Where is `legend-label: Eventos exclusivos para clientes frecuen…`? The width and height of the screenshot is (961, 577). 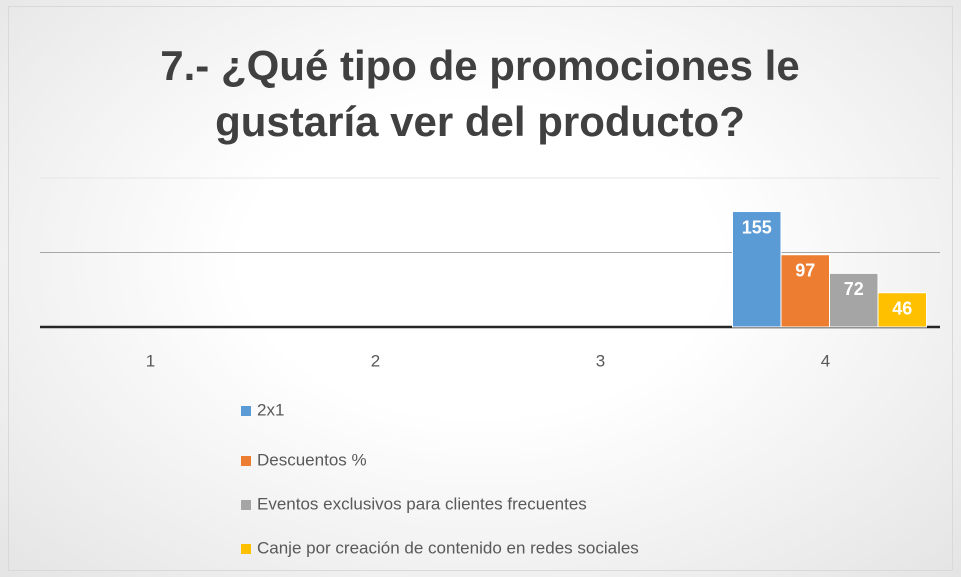 legend-label: Eventos exclusivos para clientes frecuen… is located at coordinates (422, 503).